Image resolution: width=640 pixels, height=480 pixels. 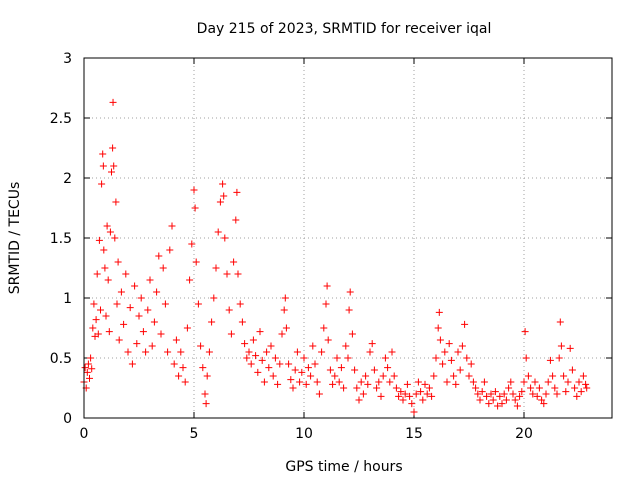 What do you see at coordinates (61, 359) in the screenshot?
I see `y-tick-label: 0.5` at bounding box center [61, 359].